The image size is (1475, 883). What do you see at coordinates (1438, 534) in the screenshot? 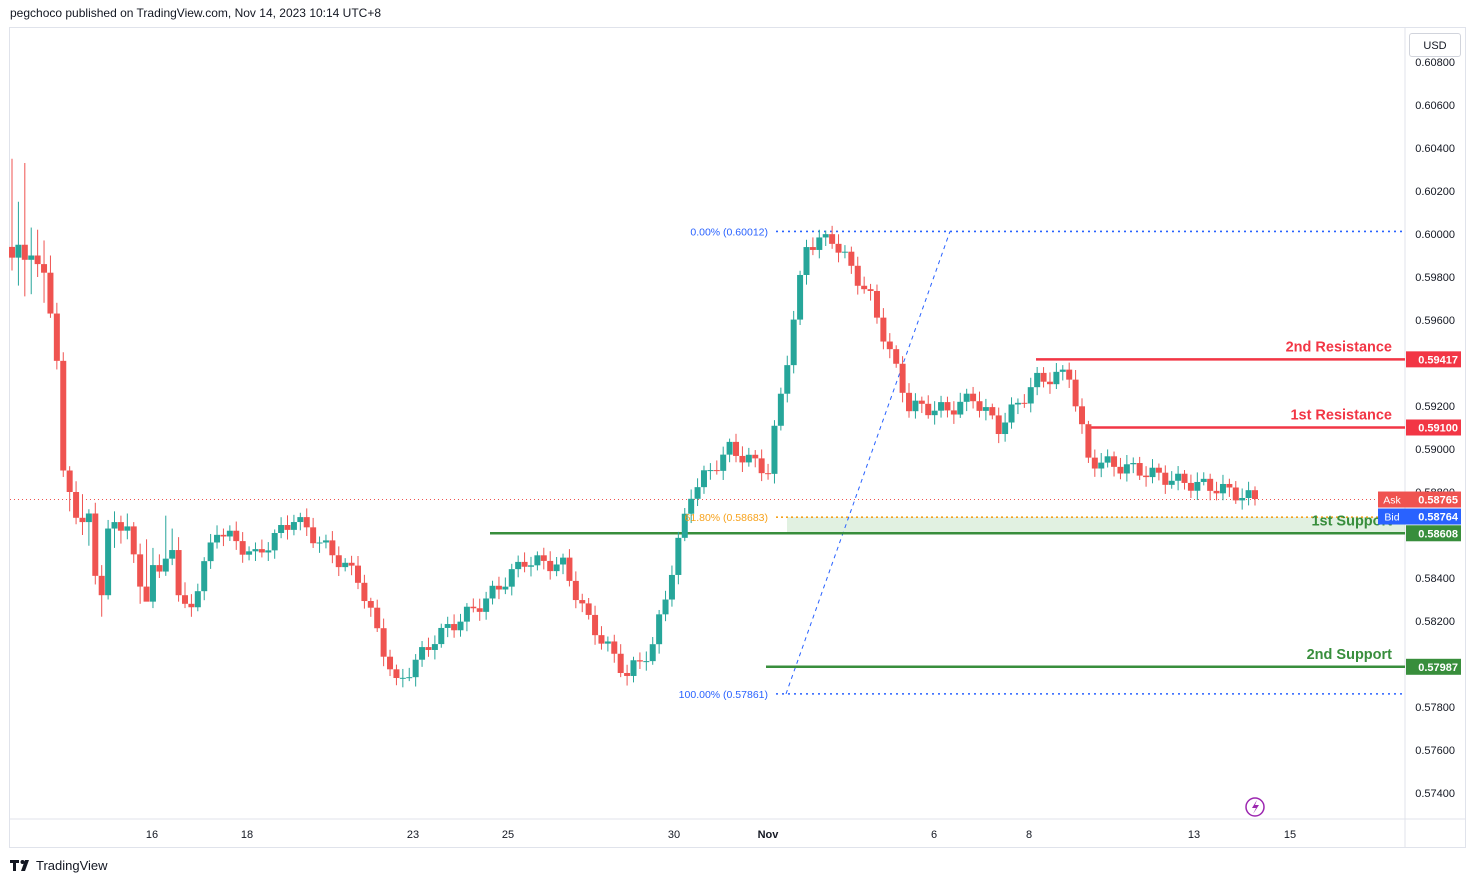
I see `price-tag-label: 0.58608` at bounding box center [1438, 534].